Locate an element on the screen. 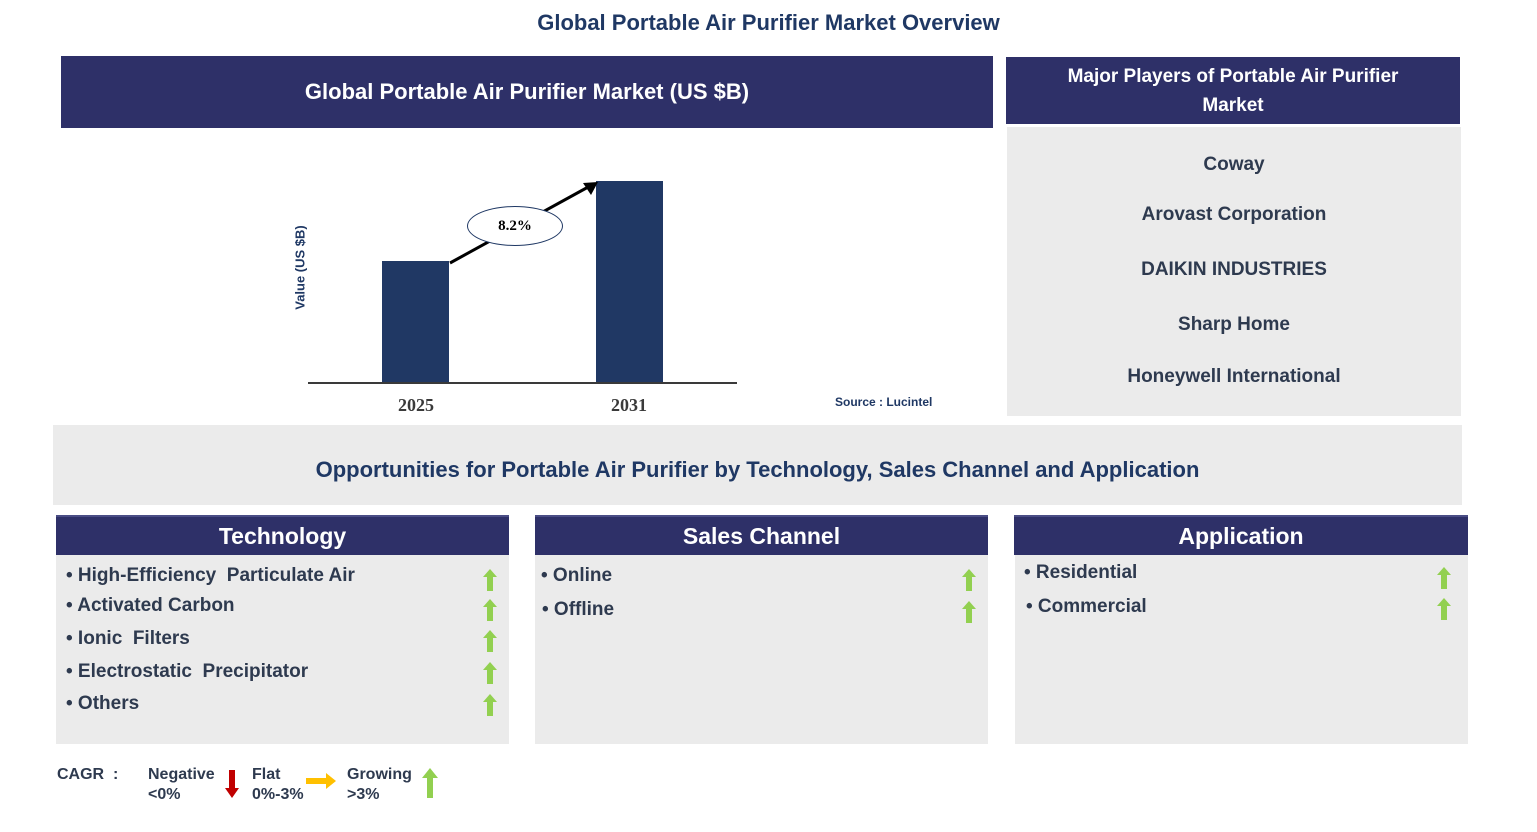 Image resolution: width=1537 pixels, height=832 pixels. legend-cagr-label: CAGR : is located at coordinates (88, 774).